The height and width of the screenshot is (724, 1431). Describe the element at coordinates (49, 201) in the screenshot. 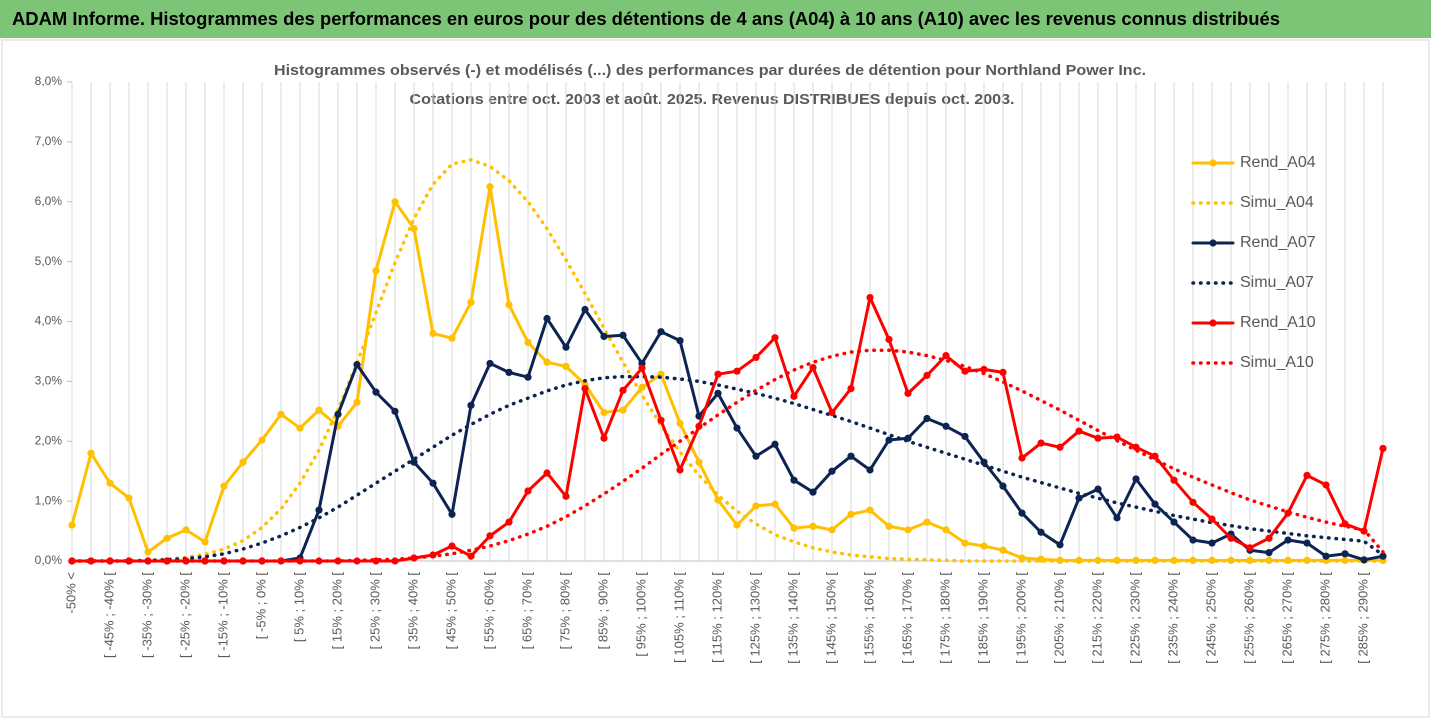

I see `y-tick-label: 6,0%` at that location.